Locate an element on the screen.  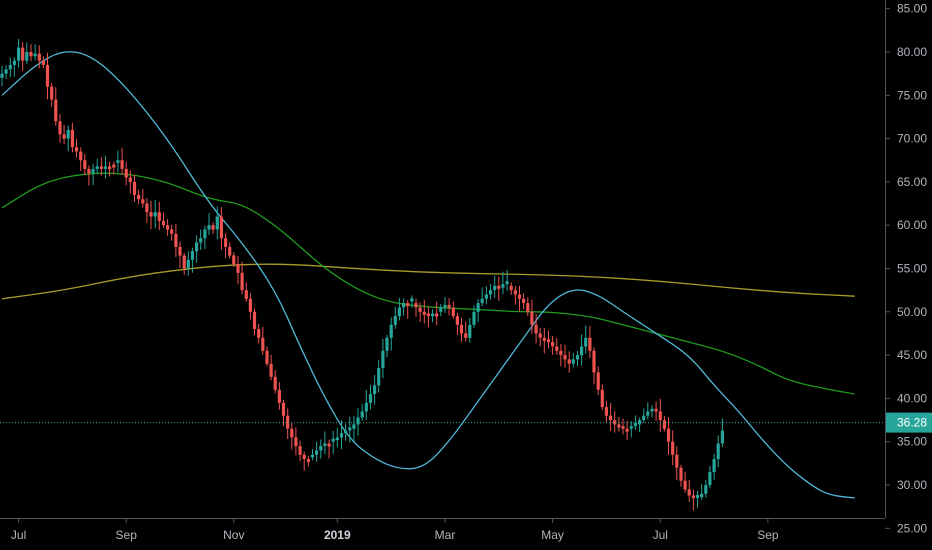
y-tick-label: 50.00 is located at coordinates (912, 312).